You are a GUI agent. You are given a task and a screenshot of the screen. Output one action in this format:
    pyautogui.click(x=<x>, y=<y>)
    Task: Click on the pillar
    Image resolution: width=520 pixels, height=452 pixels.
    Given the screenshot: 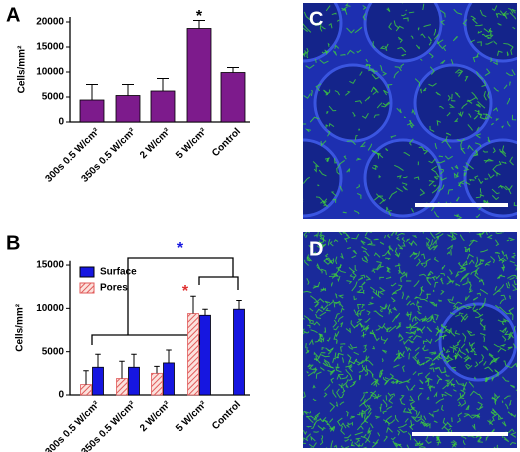 What is the action you would take?
    pyautogui.click(x=353, y=103)
    